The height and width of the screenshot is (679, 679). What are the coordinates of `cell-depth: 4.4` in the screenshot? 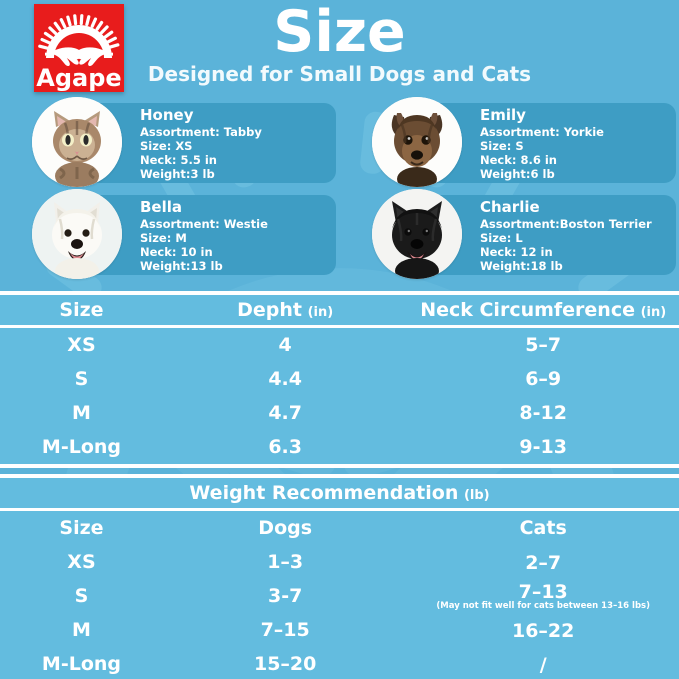 It's located at (285, 379).